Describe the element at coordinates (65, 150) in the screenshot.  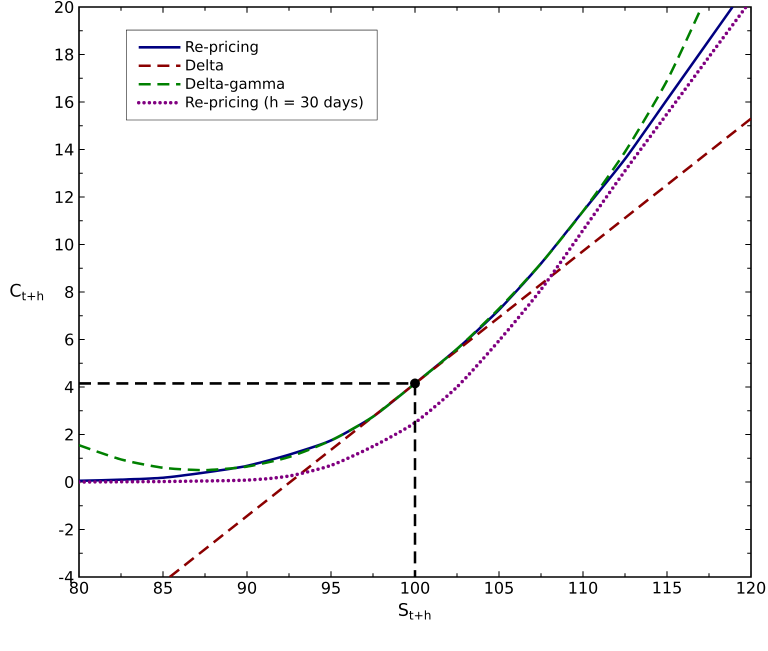
I see `y-tick-label: 14` at that location.